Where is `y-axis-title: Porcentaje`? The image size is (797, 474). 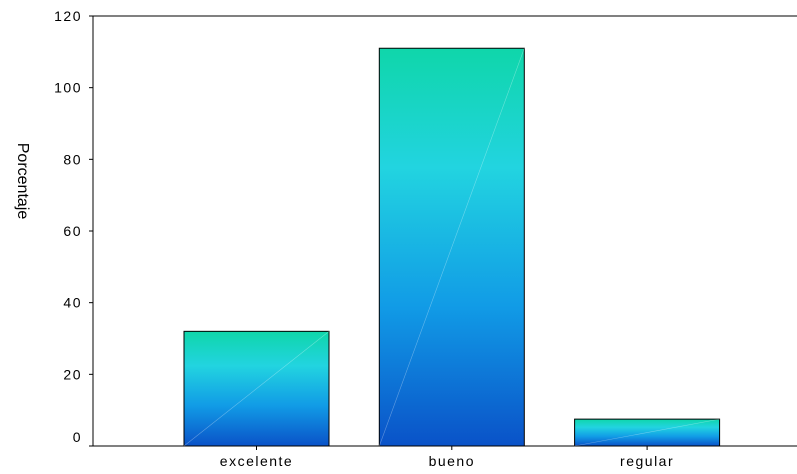
y-axis-title: Porcentaje is located at coordinates (22, 181).